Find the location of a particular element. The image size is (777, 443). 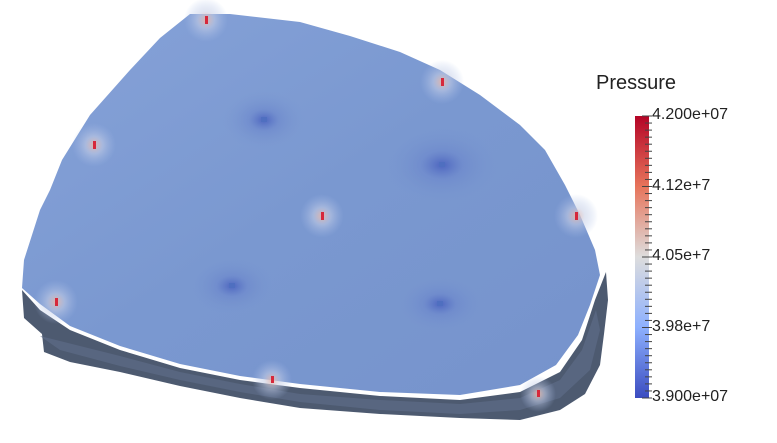

legend-label-mid: 4.05e+7 is located at coordinates (681, 255).